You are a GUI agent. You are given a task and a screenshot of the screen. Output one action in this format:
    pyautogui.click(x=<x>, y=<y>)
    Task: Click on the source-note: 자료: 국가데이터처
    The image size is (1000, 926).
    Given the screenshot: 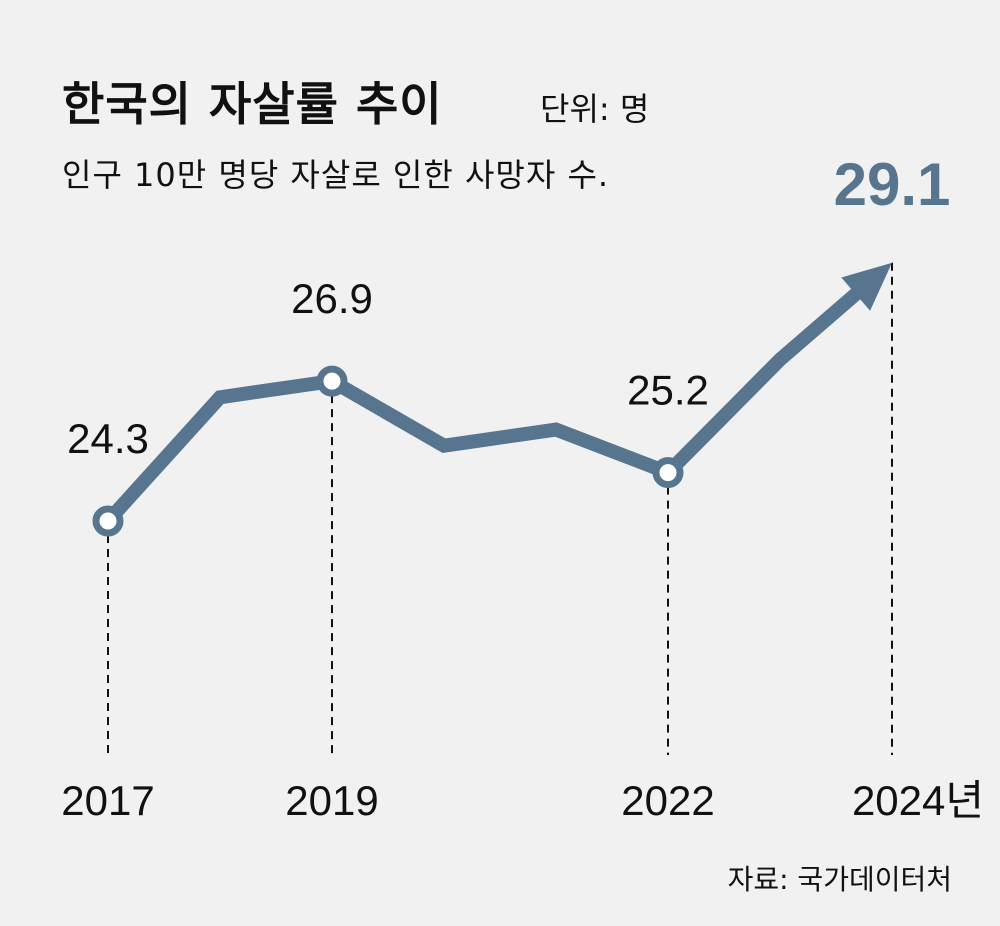 What is the action you would take?
    pyautogui.click(x=839, y=879)
    